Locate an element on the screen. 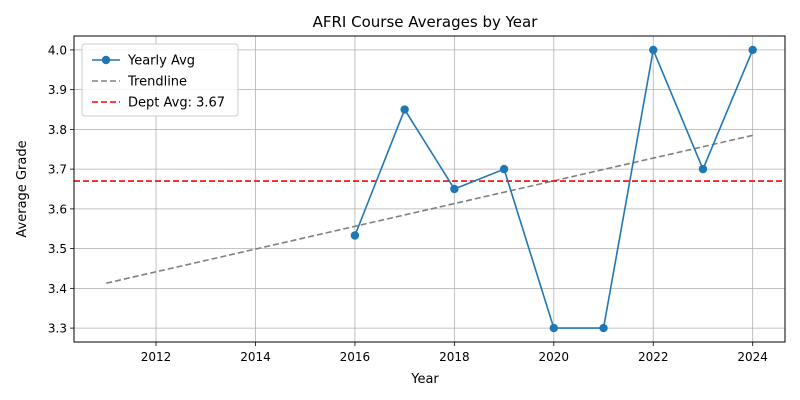 The width and height of the screenshot is (800, 400). legend-marker-yearly-avg is located at coordinates (106, 60).